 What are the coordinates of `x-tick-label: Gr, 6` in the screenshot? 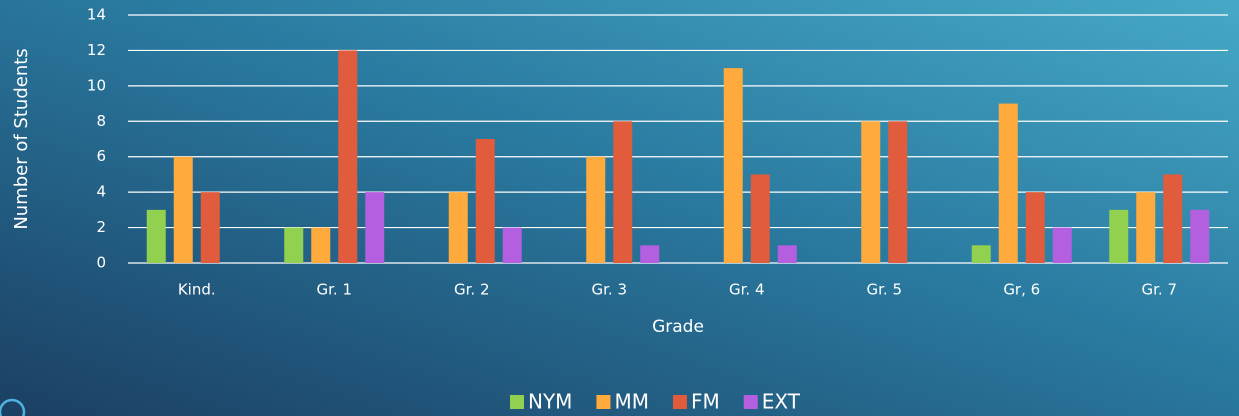 It's located at (1021, 290).